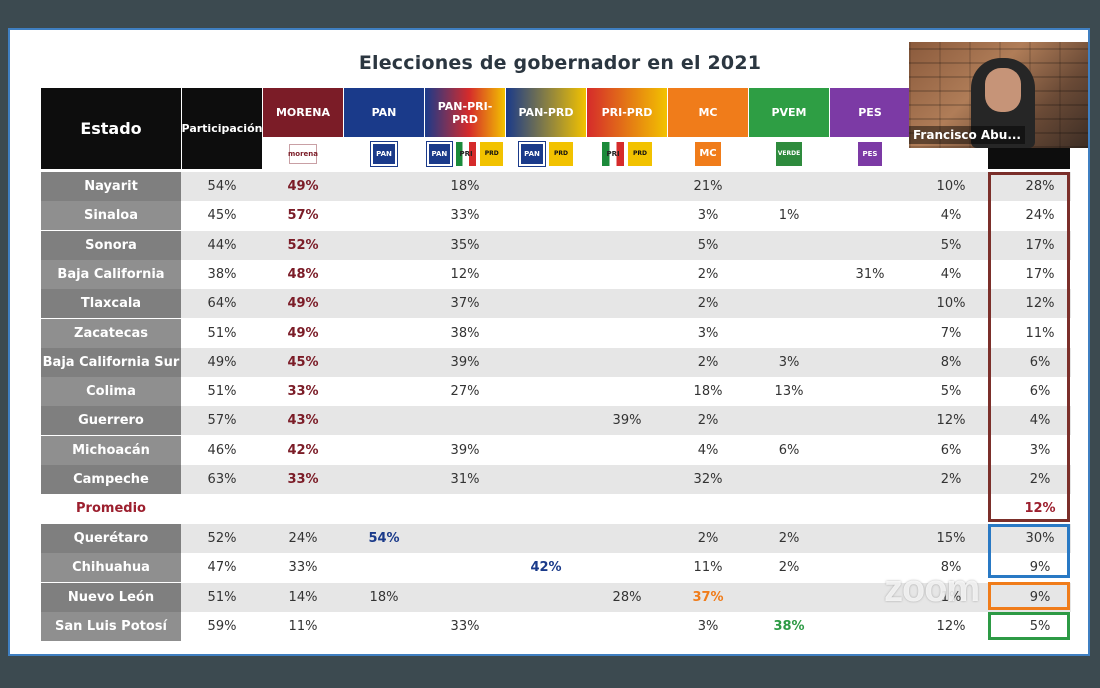 Image resolution: width=1100 pixels, height=688 pixels. What do you see at coordinates (870, 274) in the screenshot?
I see `cell-pes: 31%` at bounding box center [870, 274].